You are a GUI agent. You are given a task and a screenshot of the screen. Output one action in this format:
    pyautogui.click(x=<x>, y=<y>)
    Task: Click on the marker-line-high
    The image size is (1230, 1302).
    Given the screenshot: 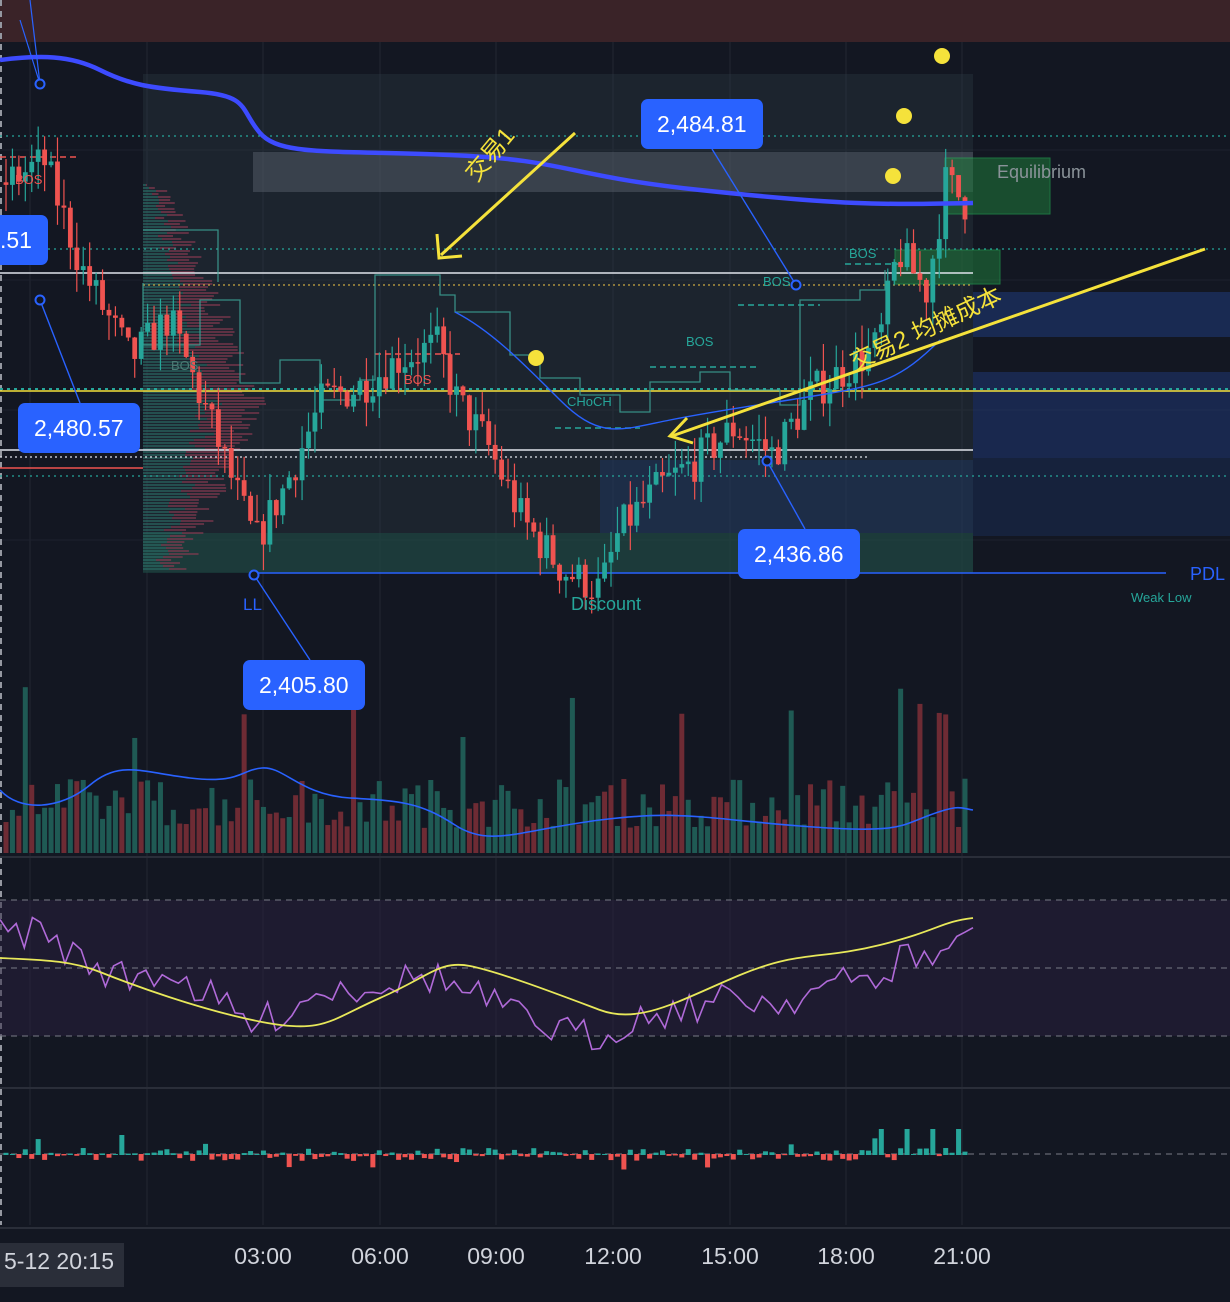 What is the action you would take?
    pyautogui.click(x=754, y=217)
    